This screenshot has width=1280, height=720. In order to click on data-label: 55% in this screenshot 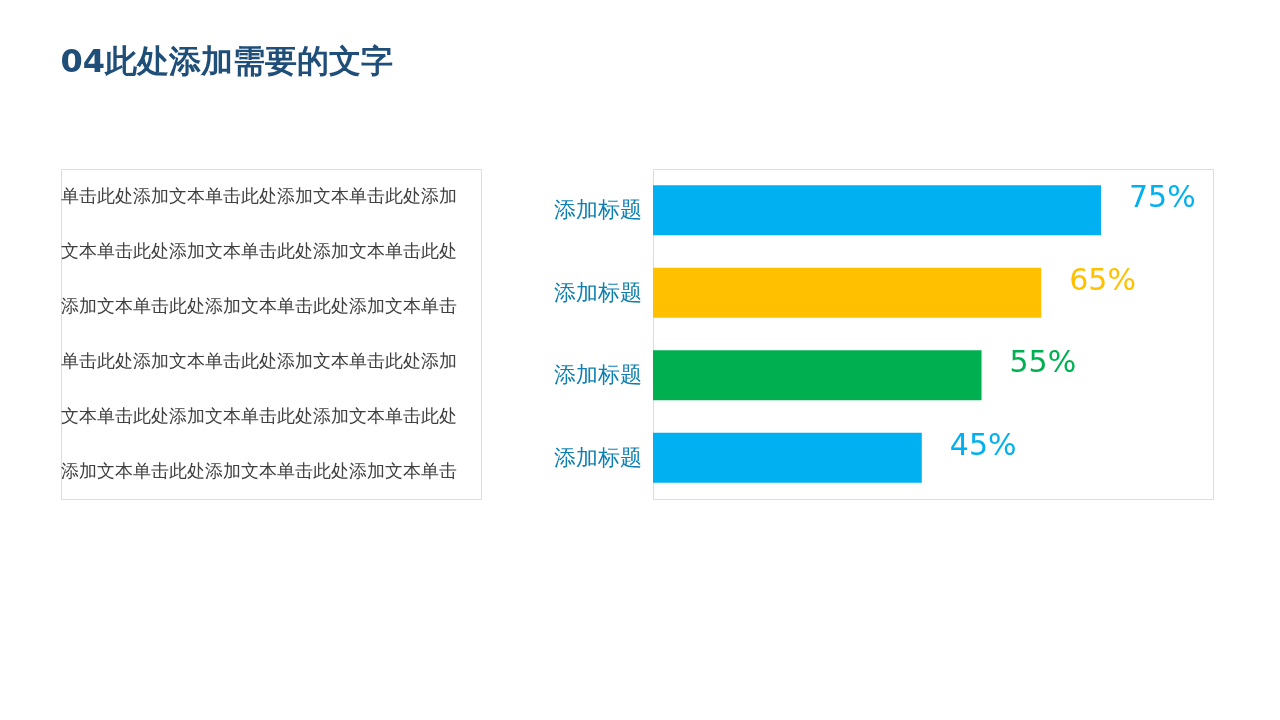, I will do `click(1043, 362)`.